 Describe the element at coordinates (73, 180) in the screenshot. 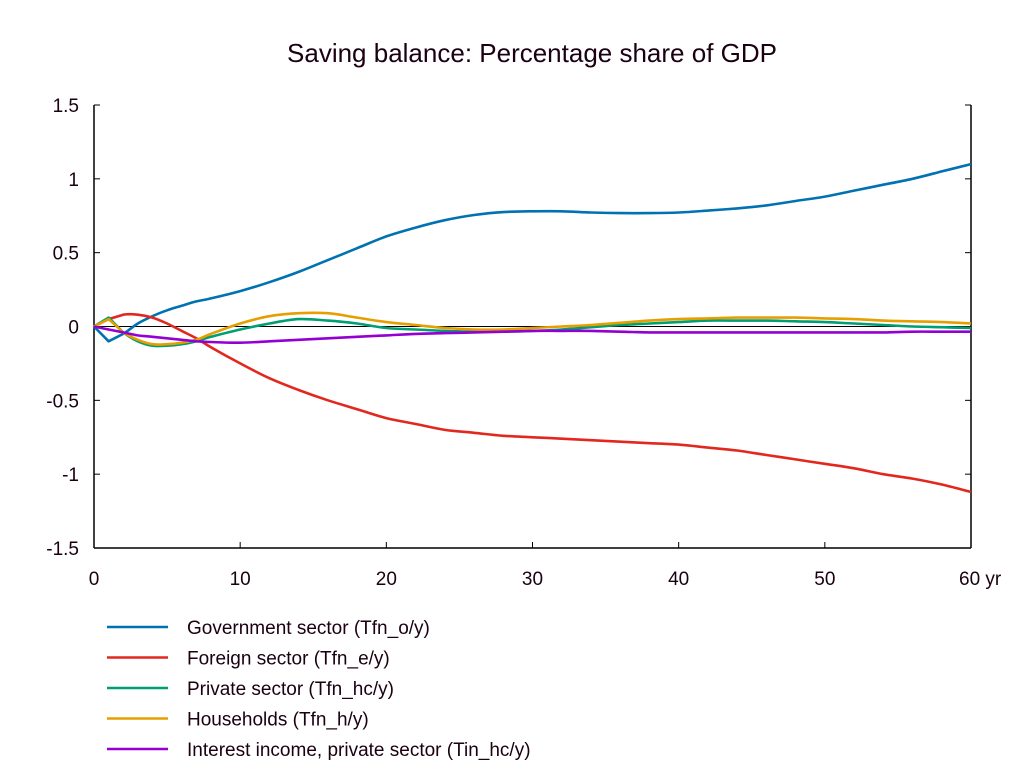

I see `y-tick-label: 1` at that location.